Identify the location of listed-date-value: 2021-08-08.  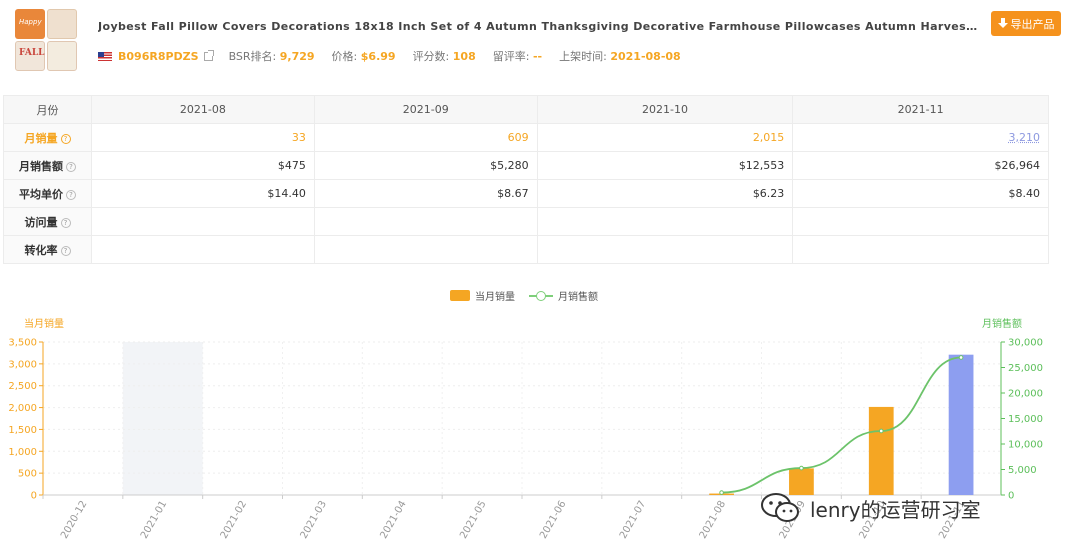
(645, 56).